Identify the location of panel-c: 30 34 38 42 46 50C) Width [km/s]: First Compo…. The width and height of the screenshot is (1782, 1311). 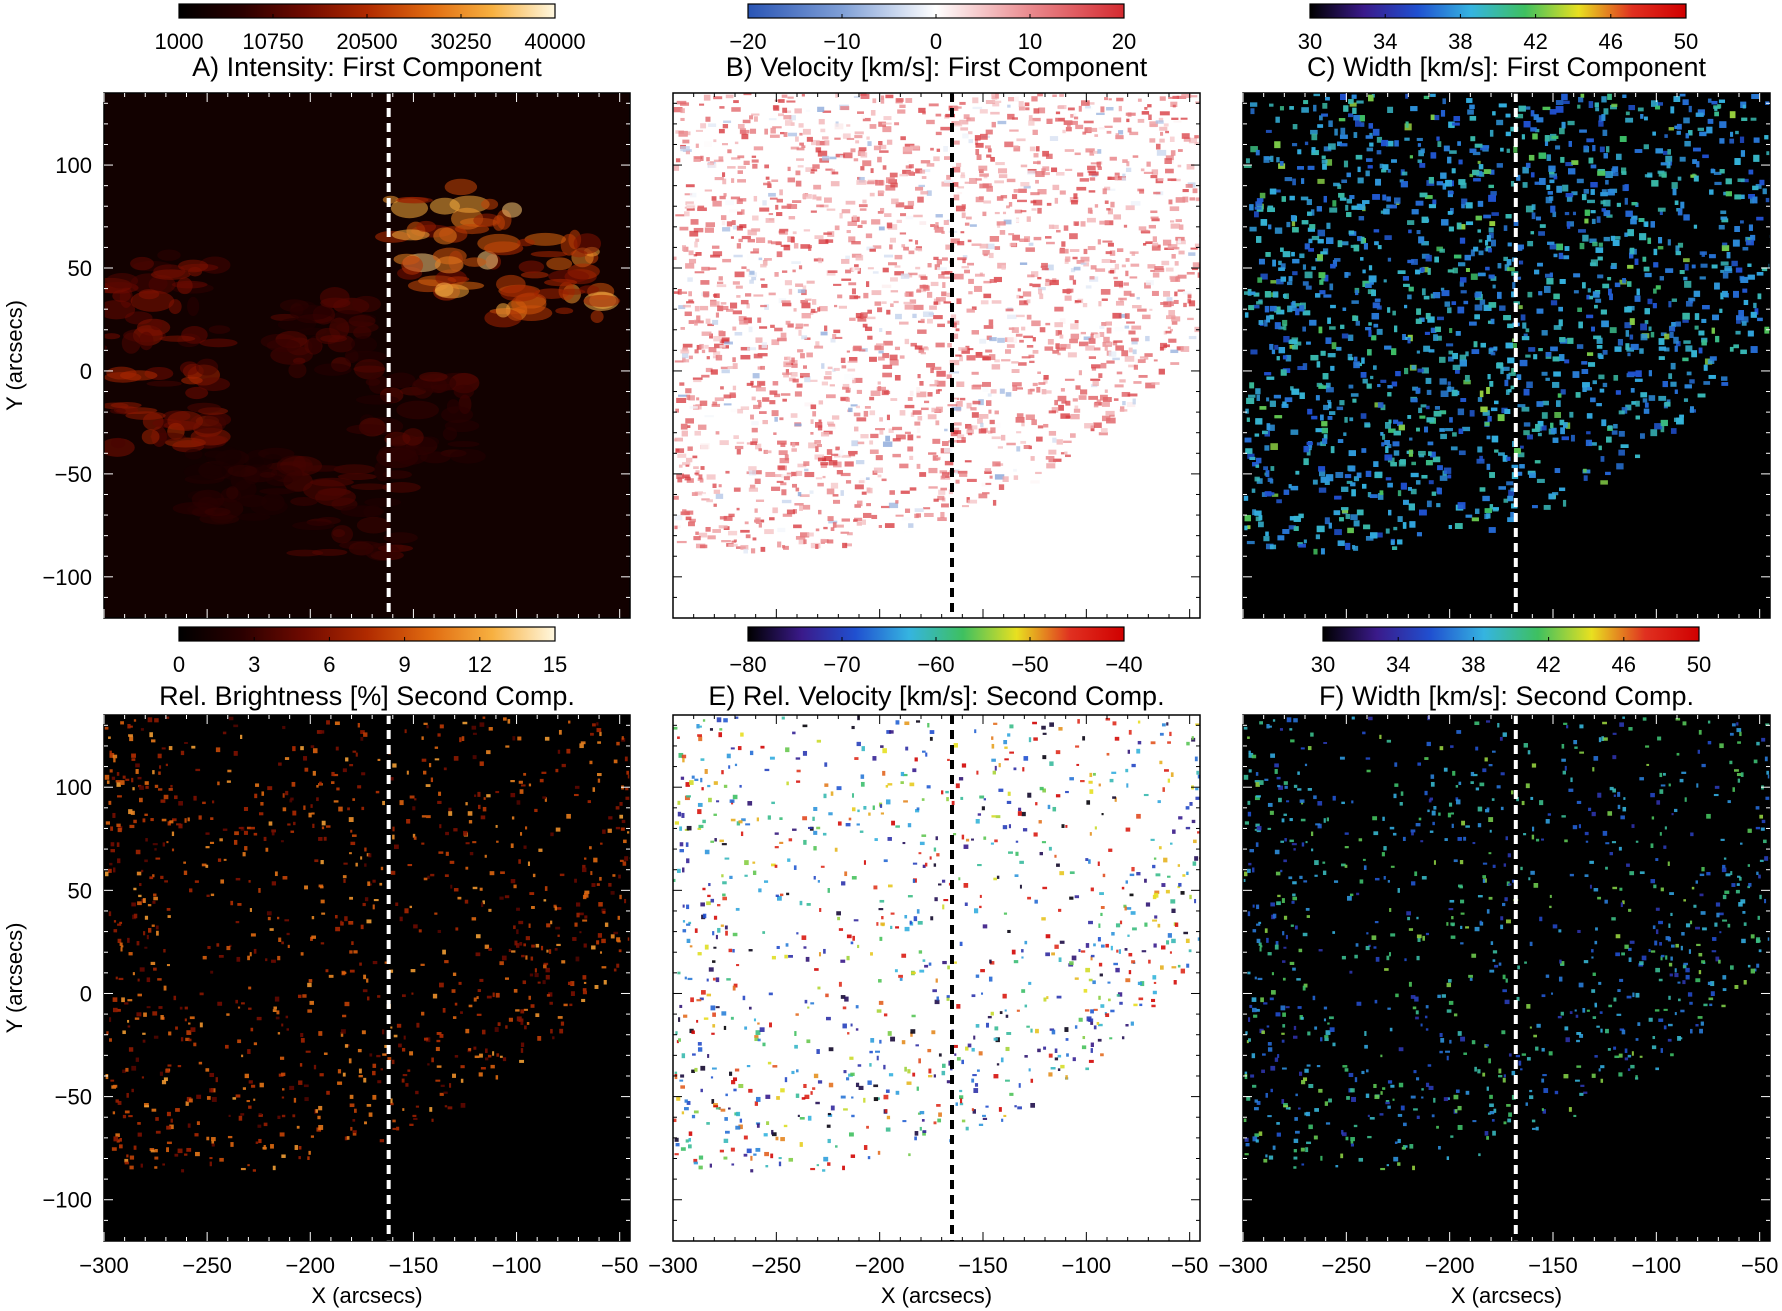
(1506, 311).